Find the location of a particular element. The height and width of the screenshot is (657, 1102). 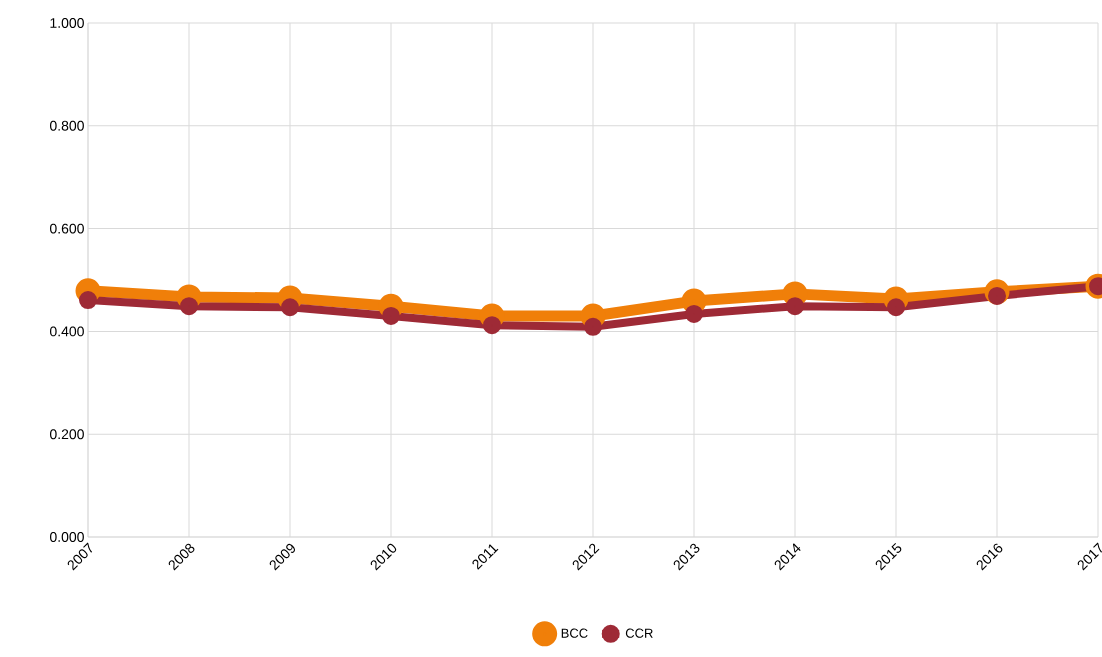

y-tick-label: 0.200 is located at coordinates (66, 434).